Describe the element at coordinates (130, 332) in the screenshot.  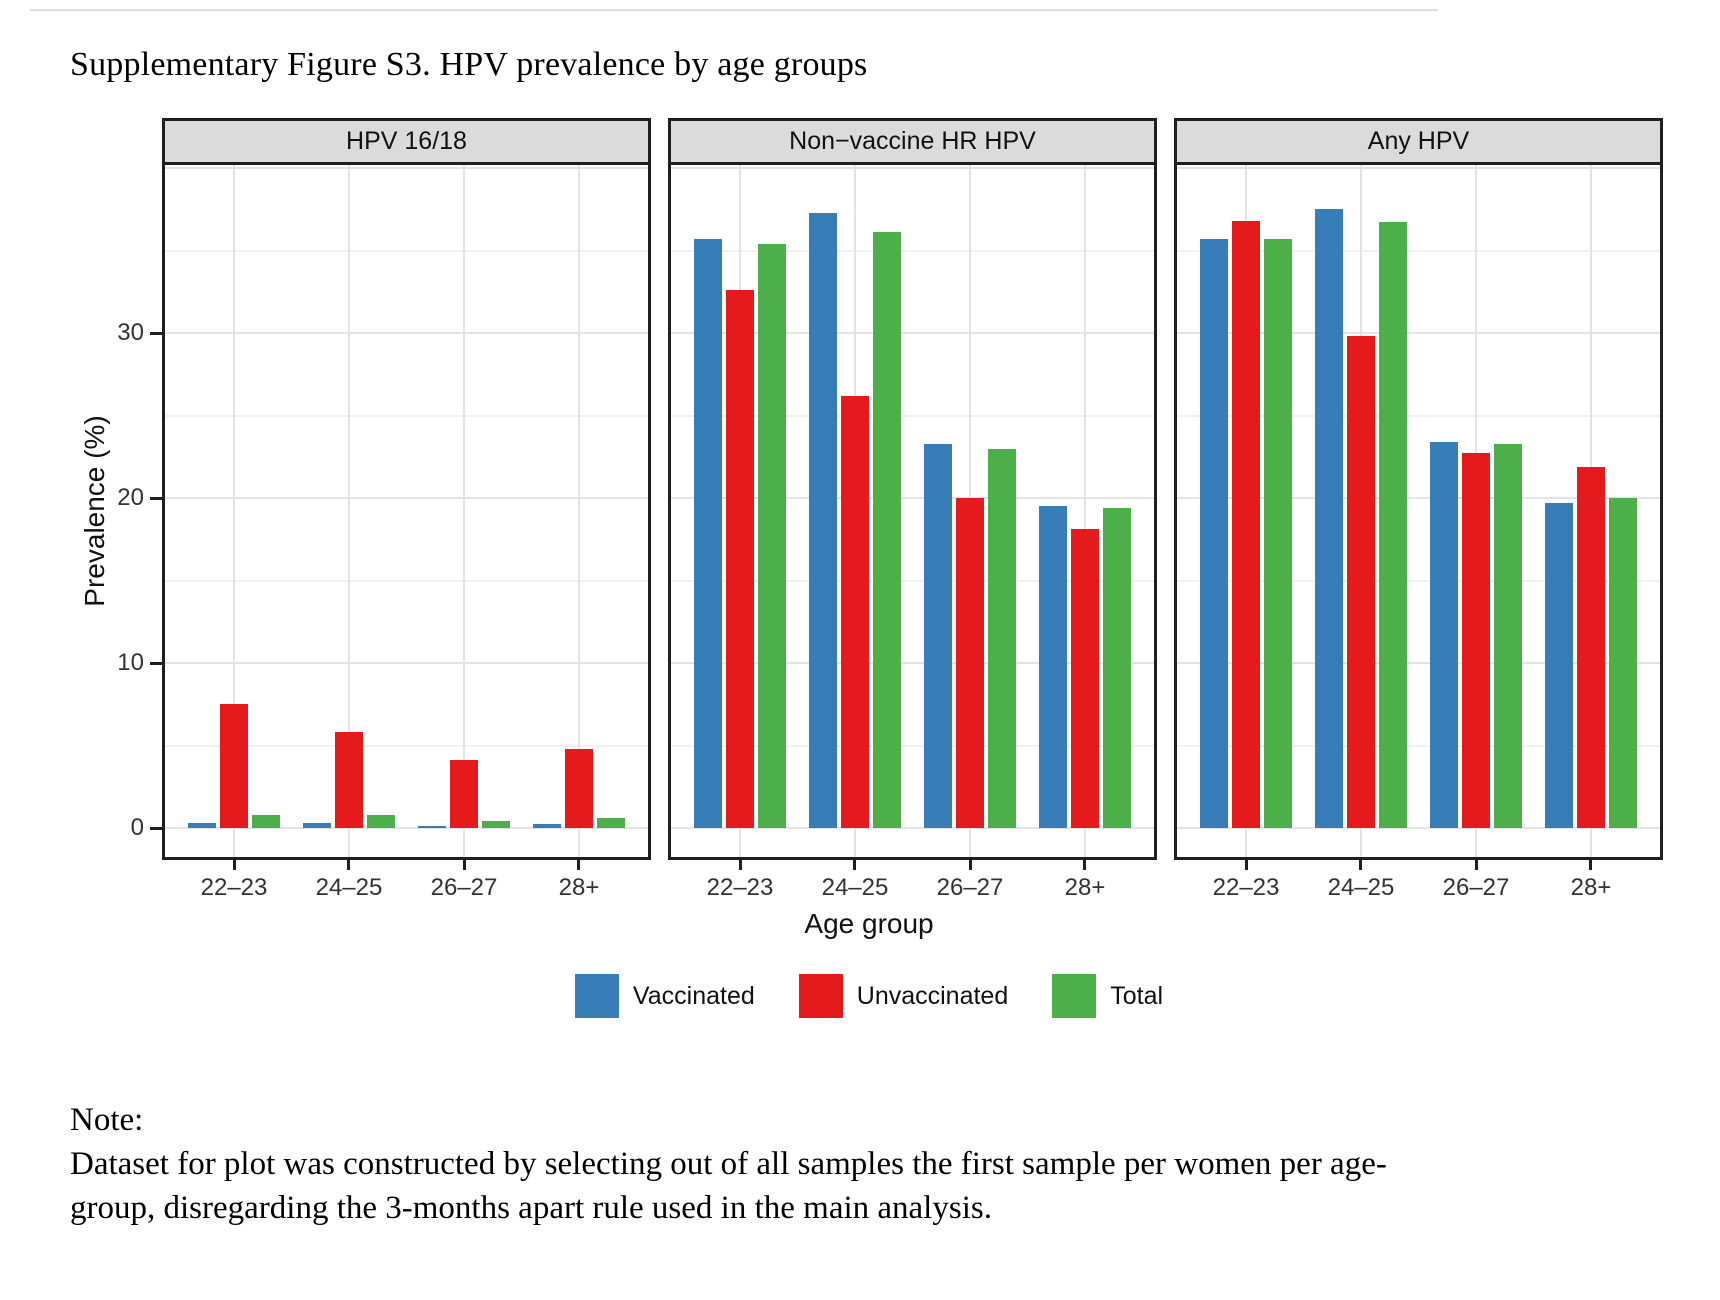
I see `y-tick-label: 30` at that location.